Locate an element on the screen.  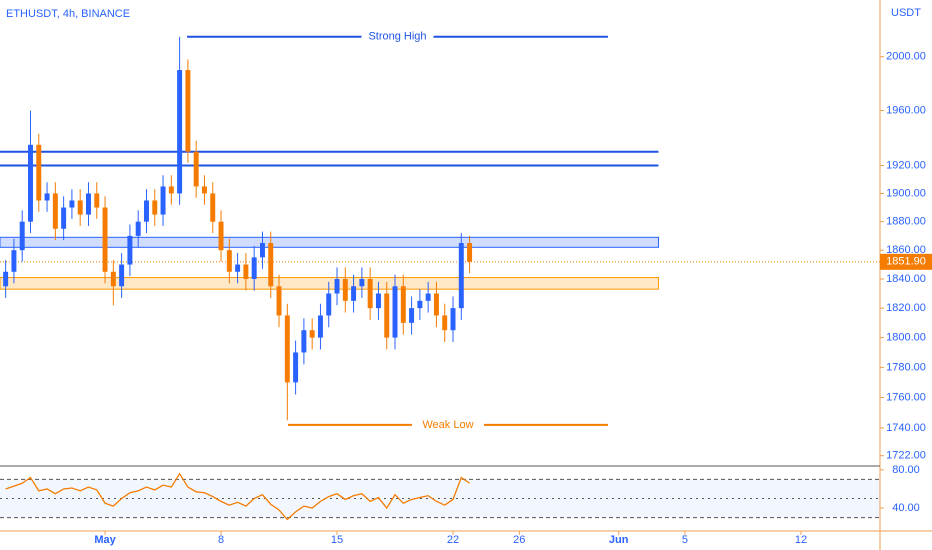
y-tick-label: 1760.00 is located at coordinates (906, 397).